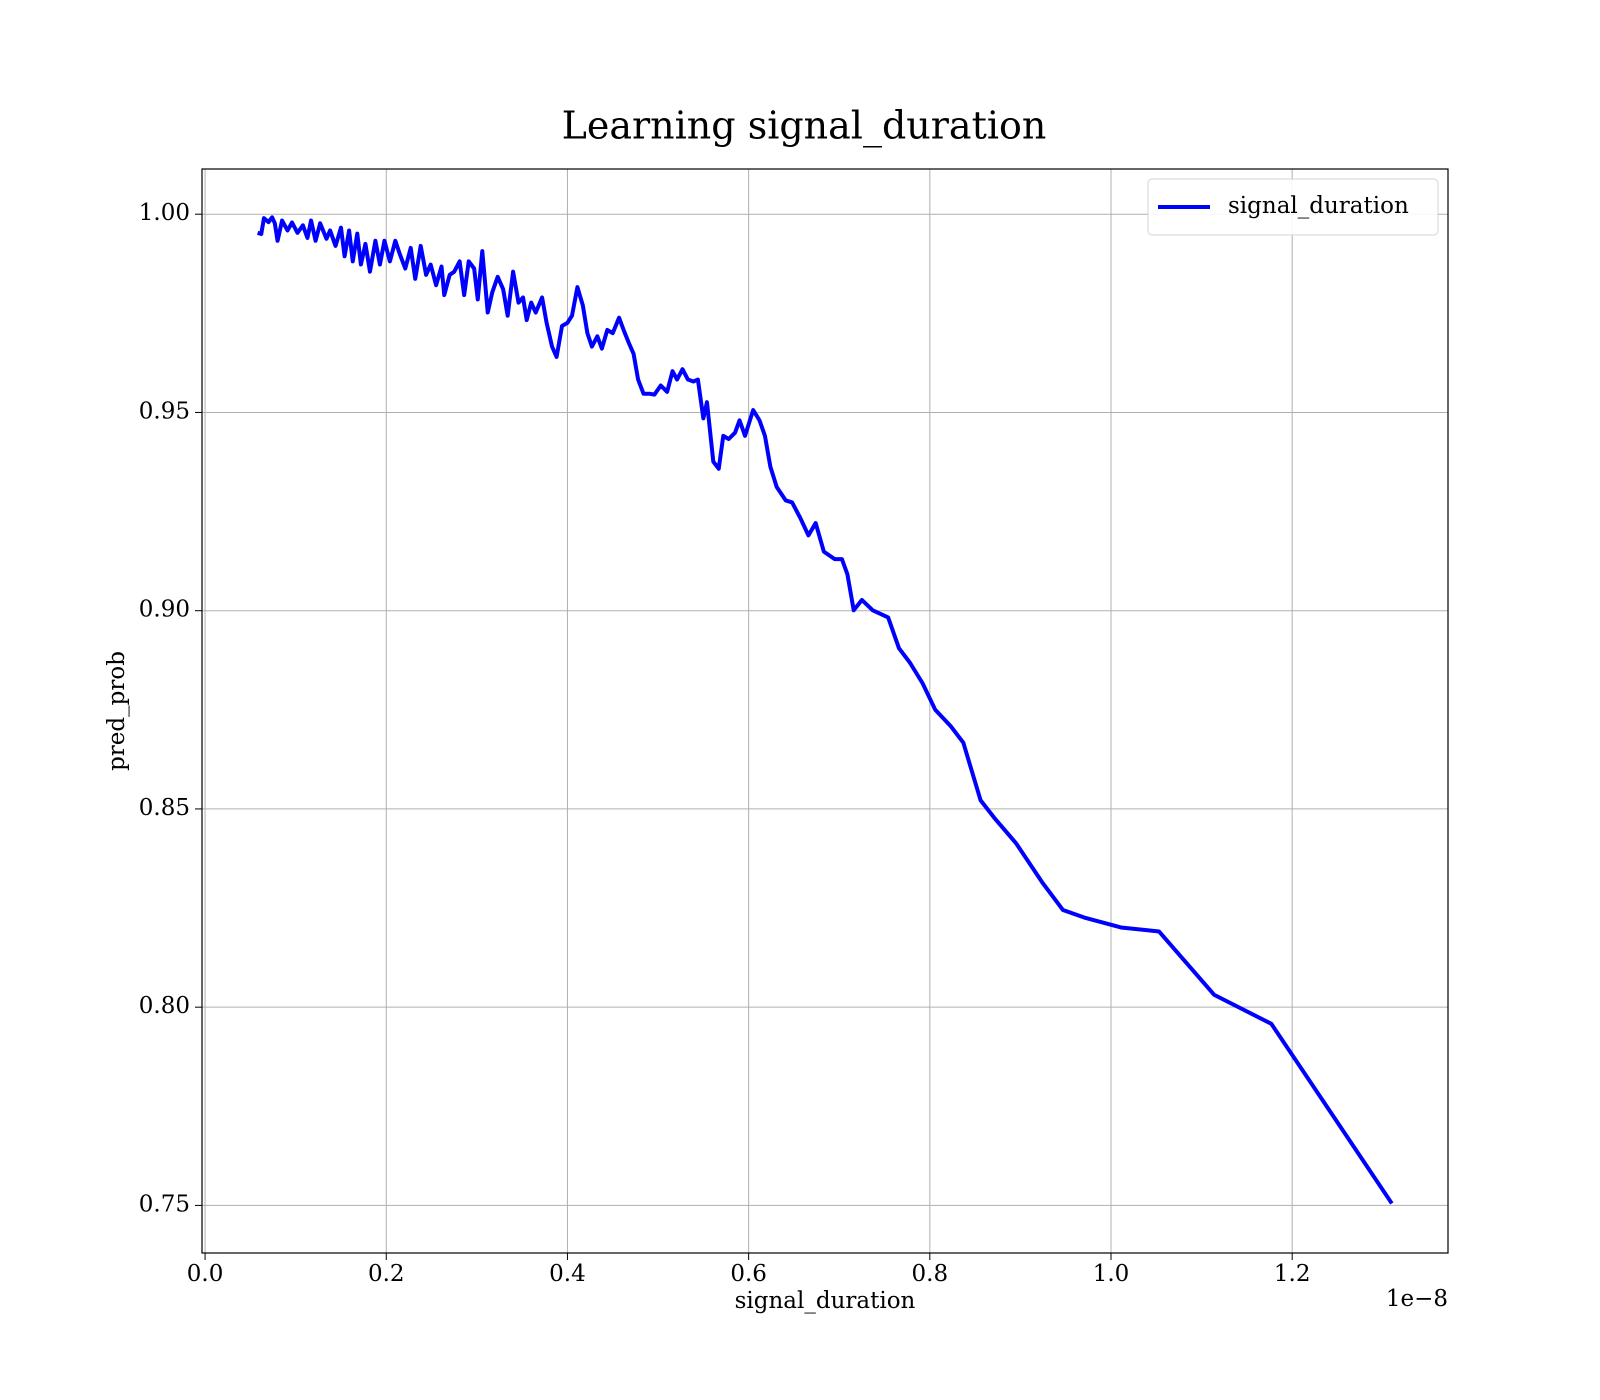  Describe the element at coordinates (567, 1274) in the screenshot. I see `x-tick-label: 0.4` at that location.